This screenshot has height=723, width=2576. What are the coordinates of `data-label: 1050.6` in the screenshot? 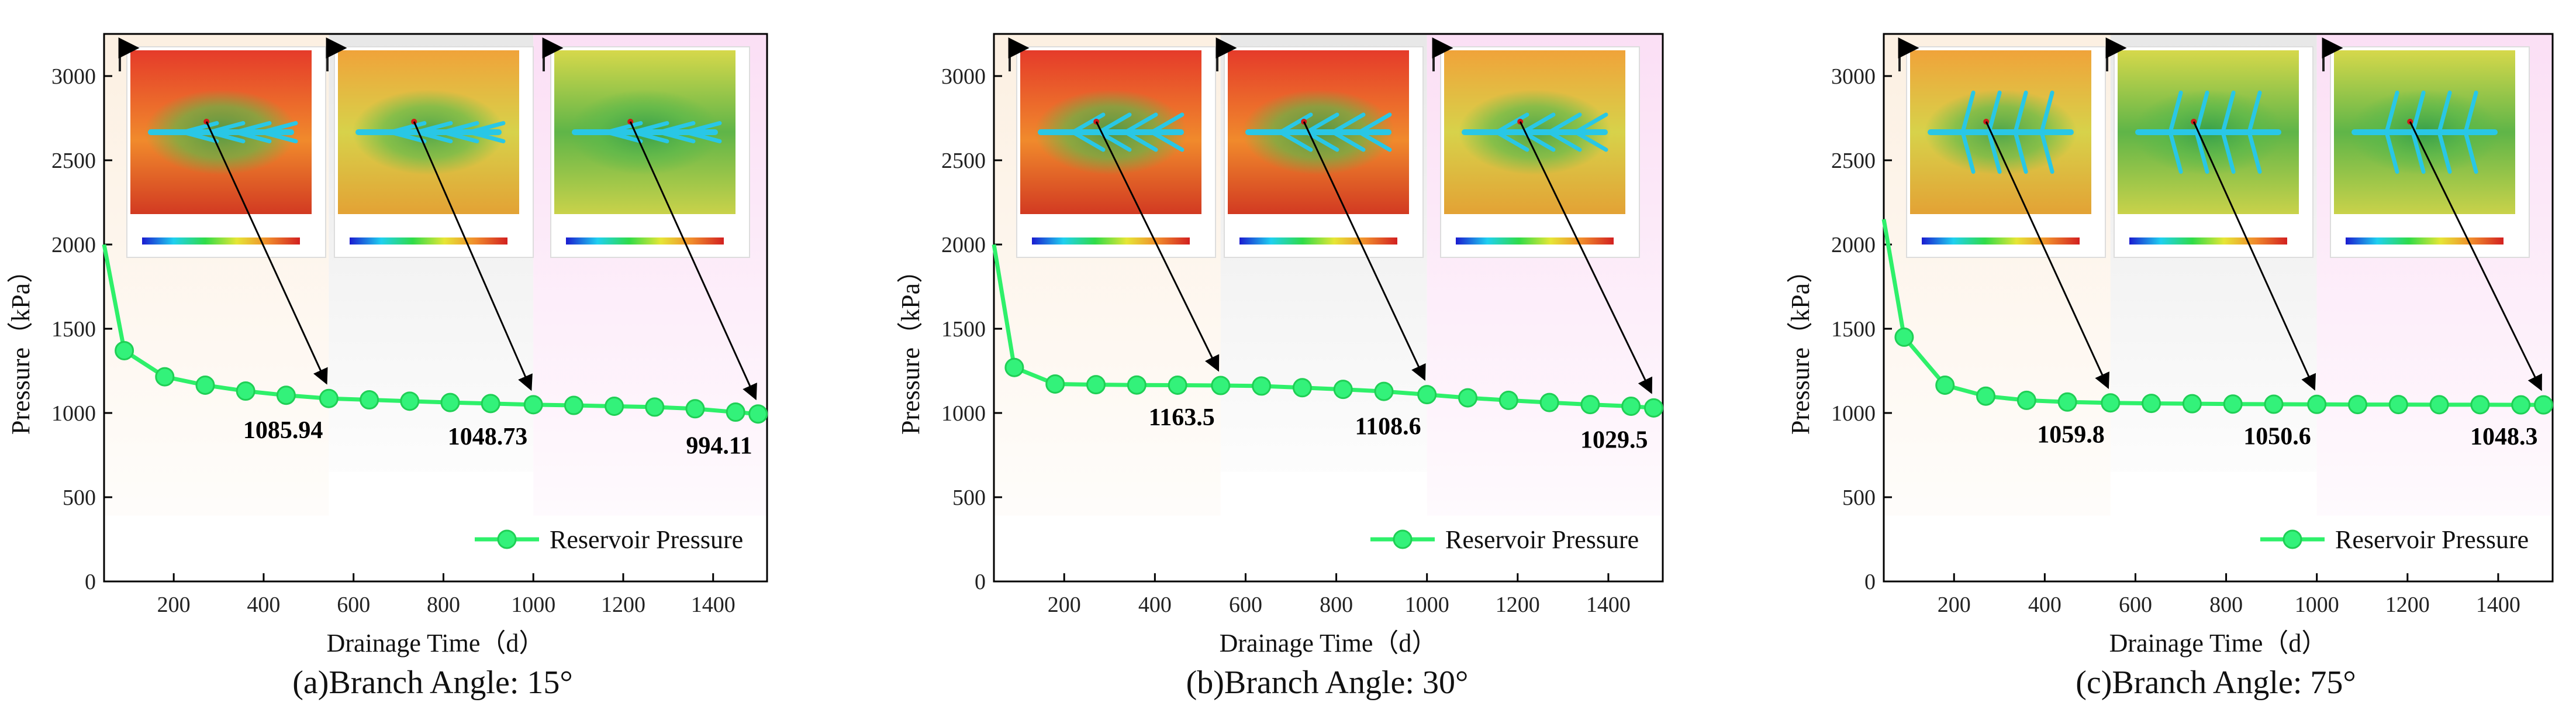 It's located at (2277, 436).